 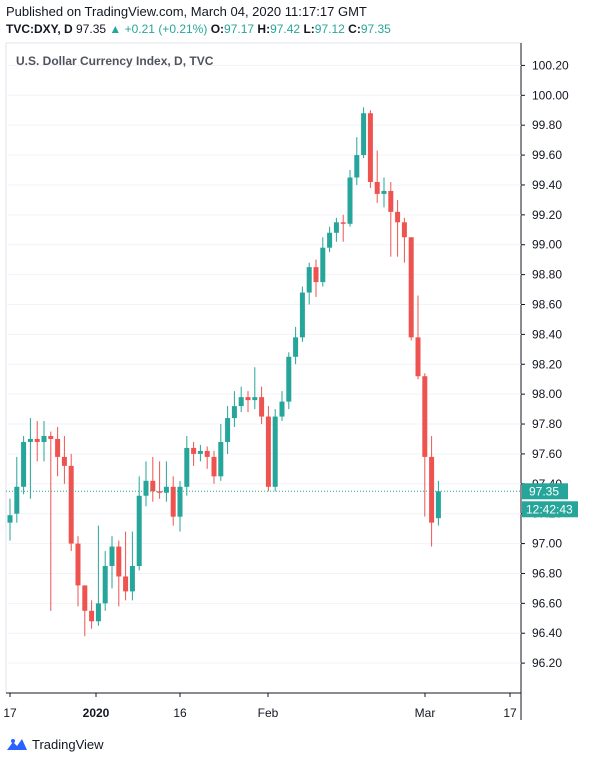 What do you see at coordinates (329, 29) in the screenshot?
I see `low-value: 97.12` at bounding box center [329, 29].